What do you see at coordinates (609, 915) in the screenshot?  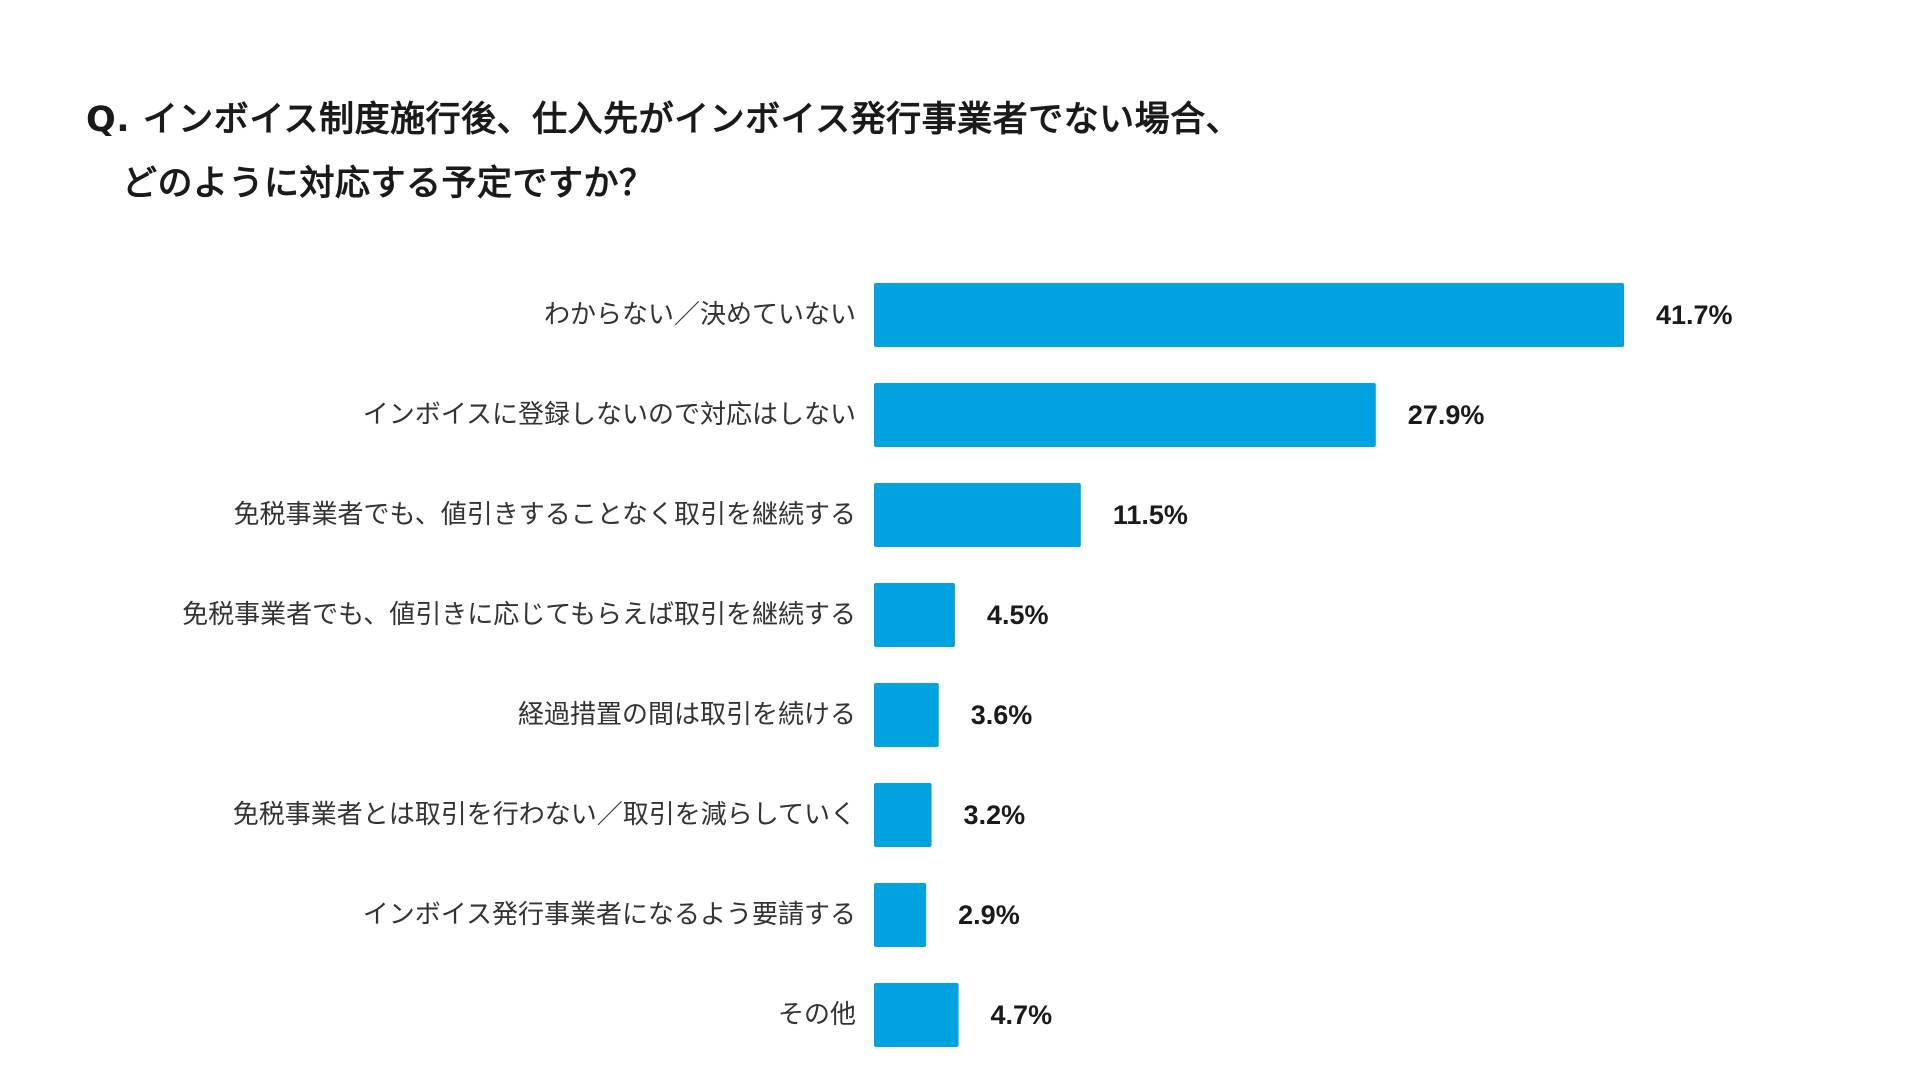 I see `category-label: インボイス発行事業者になるよう要請する` at bounding box center [609, 915].